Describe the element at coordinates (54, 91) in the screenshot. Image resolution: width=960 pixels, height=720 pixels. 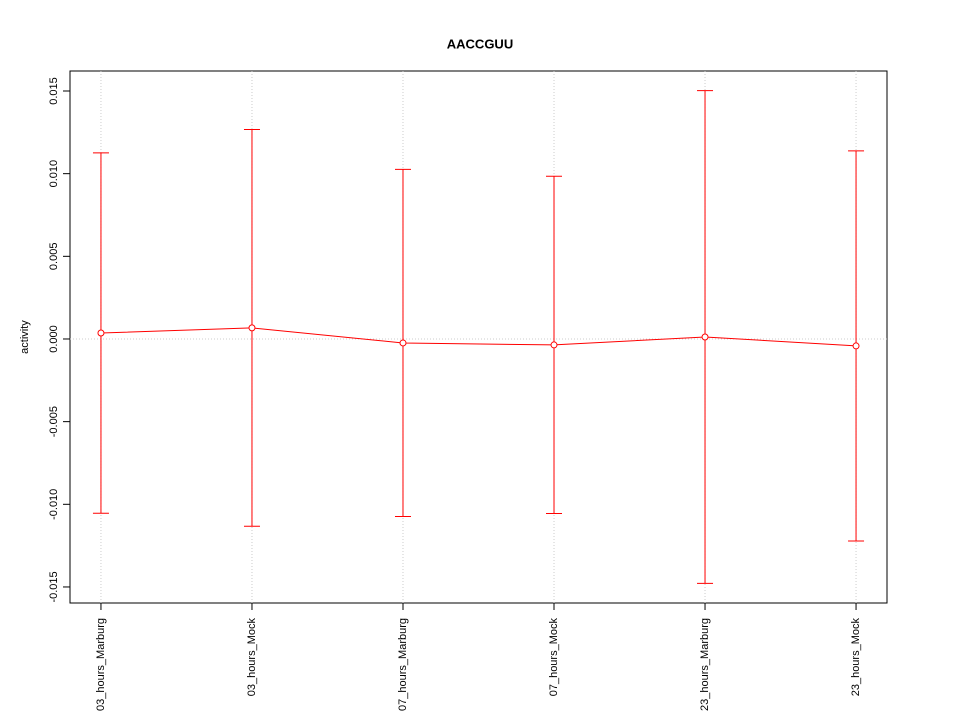
I see `y-tick-label: 0.015` at that location.